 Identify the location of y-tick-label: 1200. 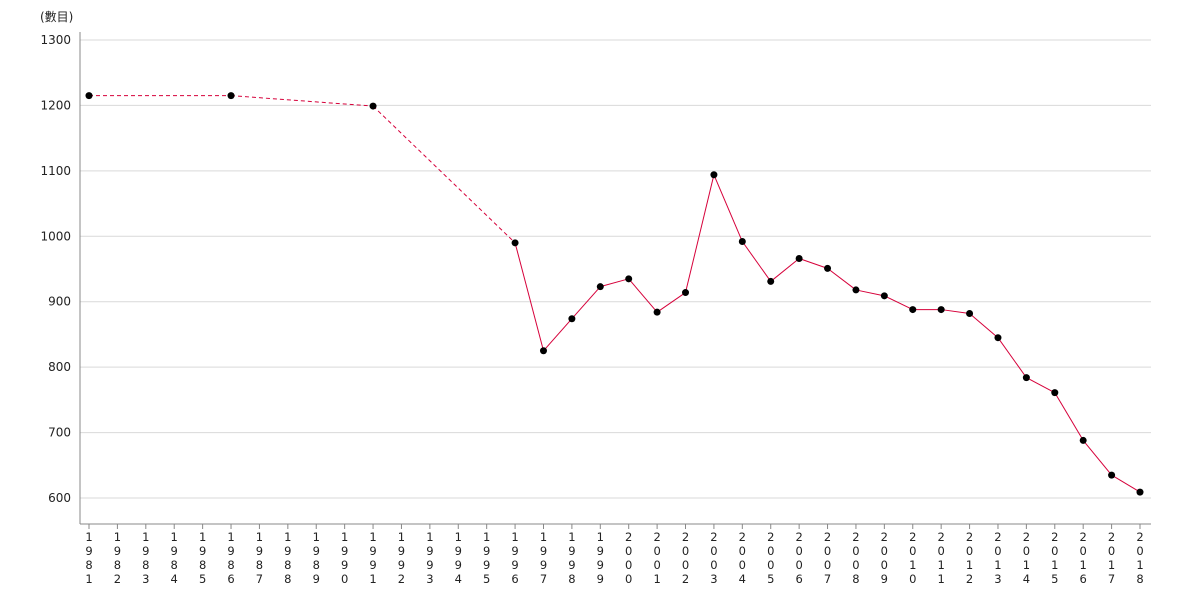
(55, 105).